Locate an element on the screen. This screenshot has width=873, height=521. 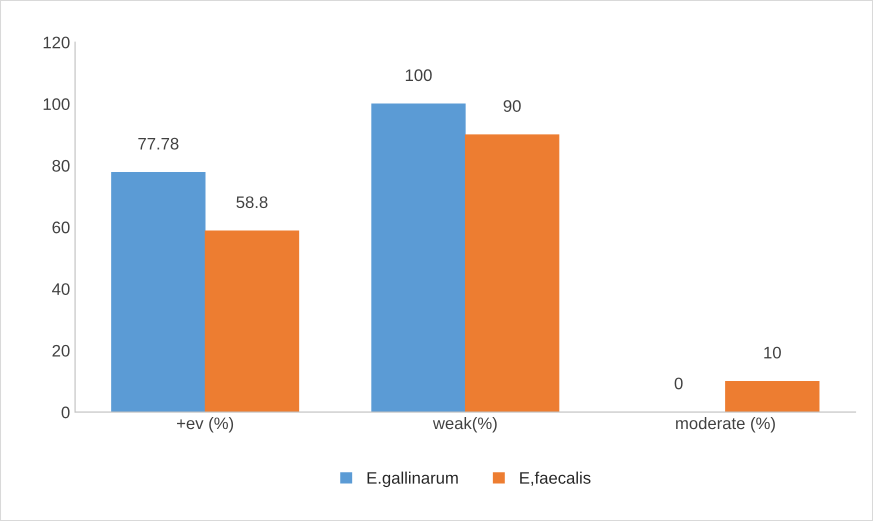
y-tick-label: 0 is located at coordinates (66, 412).